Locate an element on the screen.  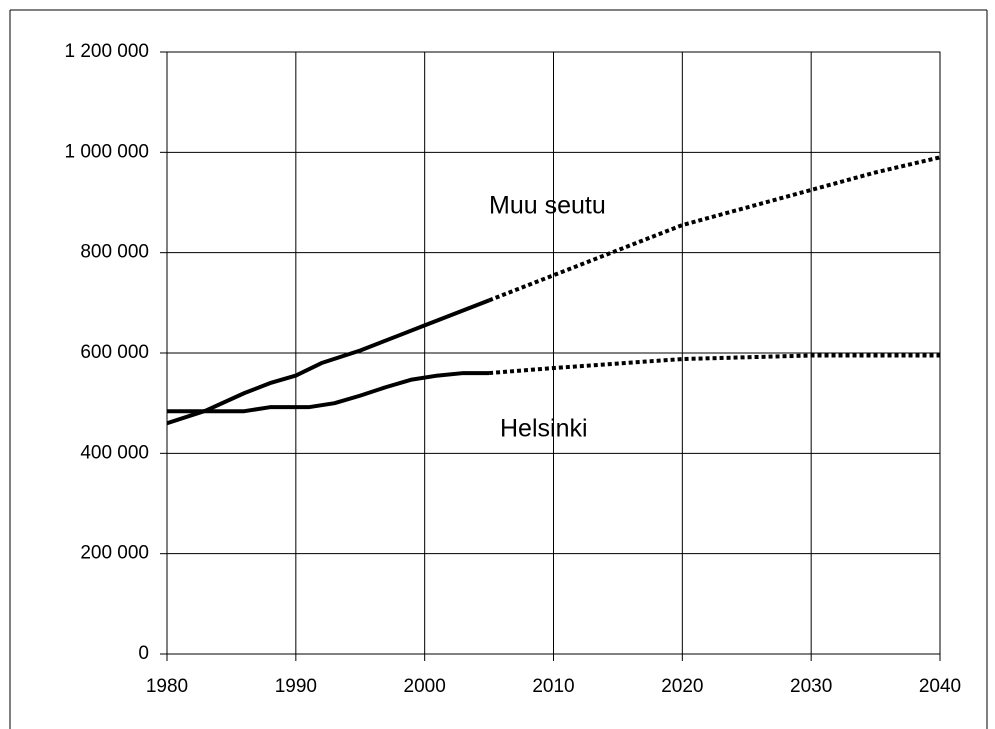
y-tick-label: 600 000 is located at coordinates (114, 352).